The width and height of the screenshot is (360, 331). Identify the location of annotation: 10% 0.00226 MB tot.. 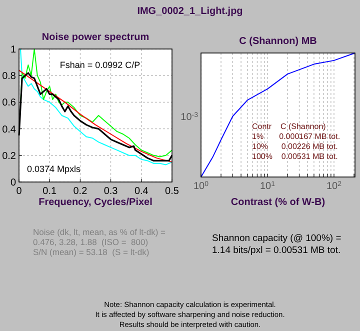
(295, 146).